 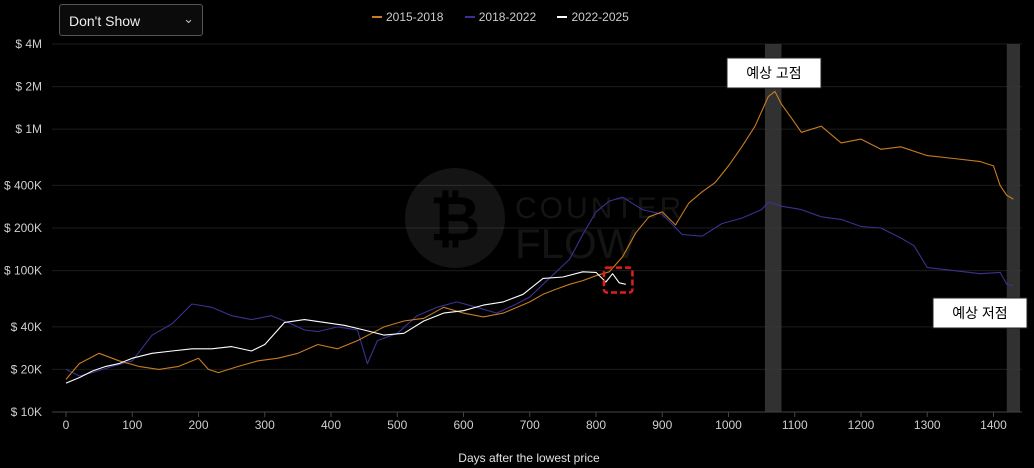 I want to click on legend-item-2022-2025: 2022-2025, so click(x=593, y=17).